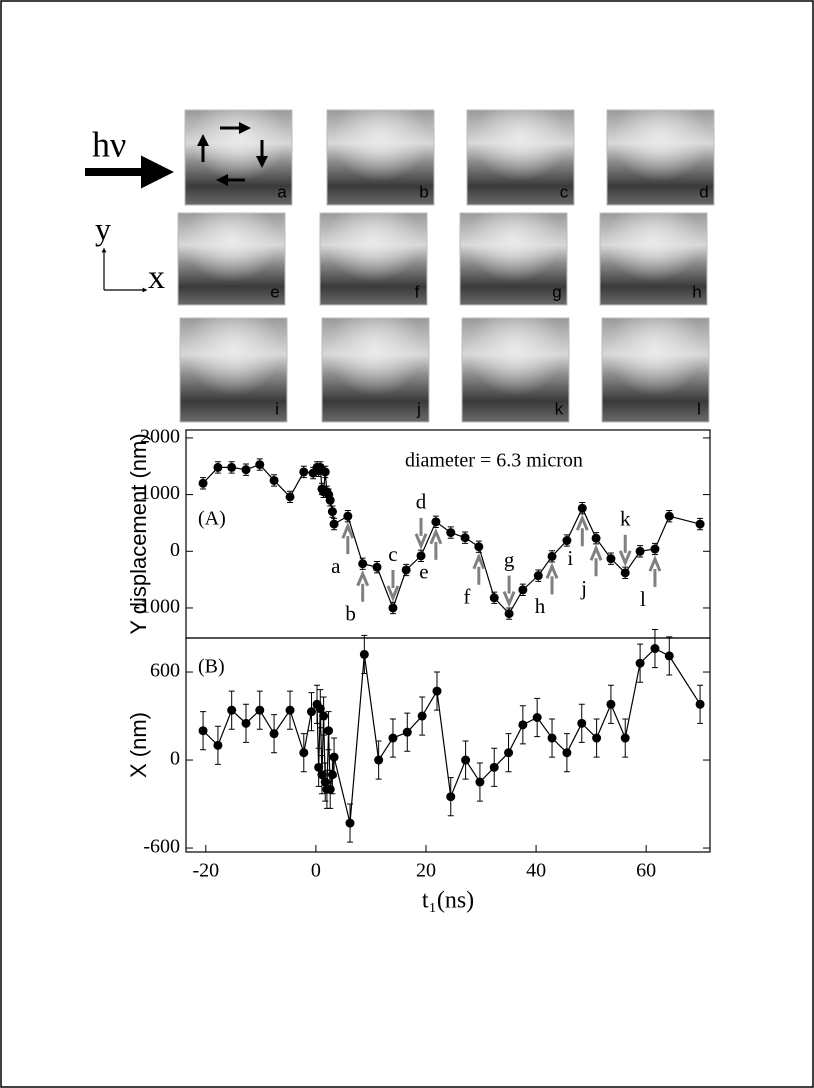 This screenshot has width=814, height=1088. Describe the element at coordinates (540, 606) in the screenshot. I see `arrow-label: h` at that location.